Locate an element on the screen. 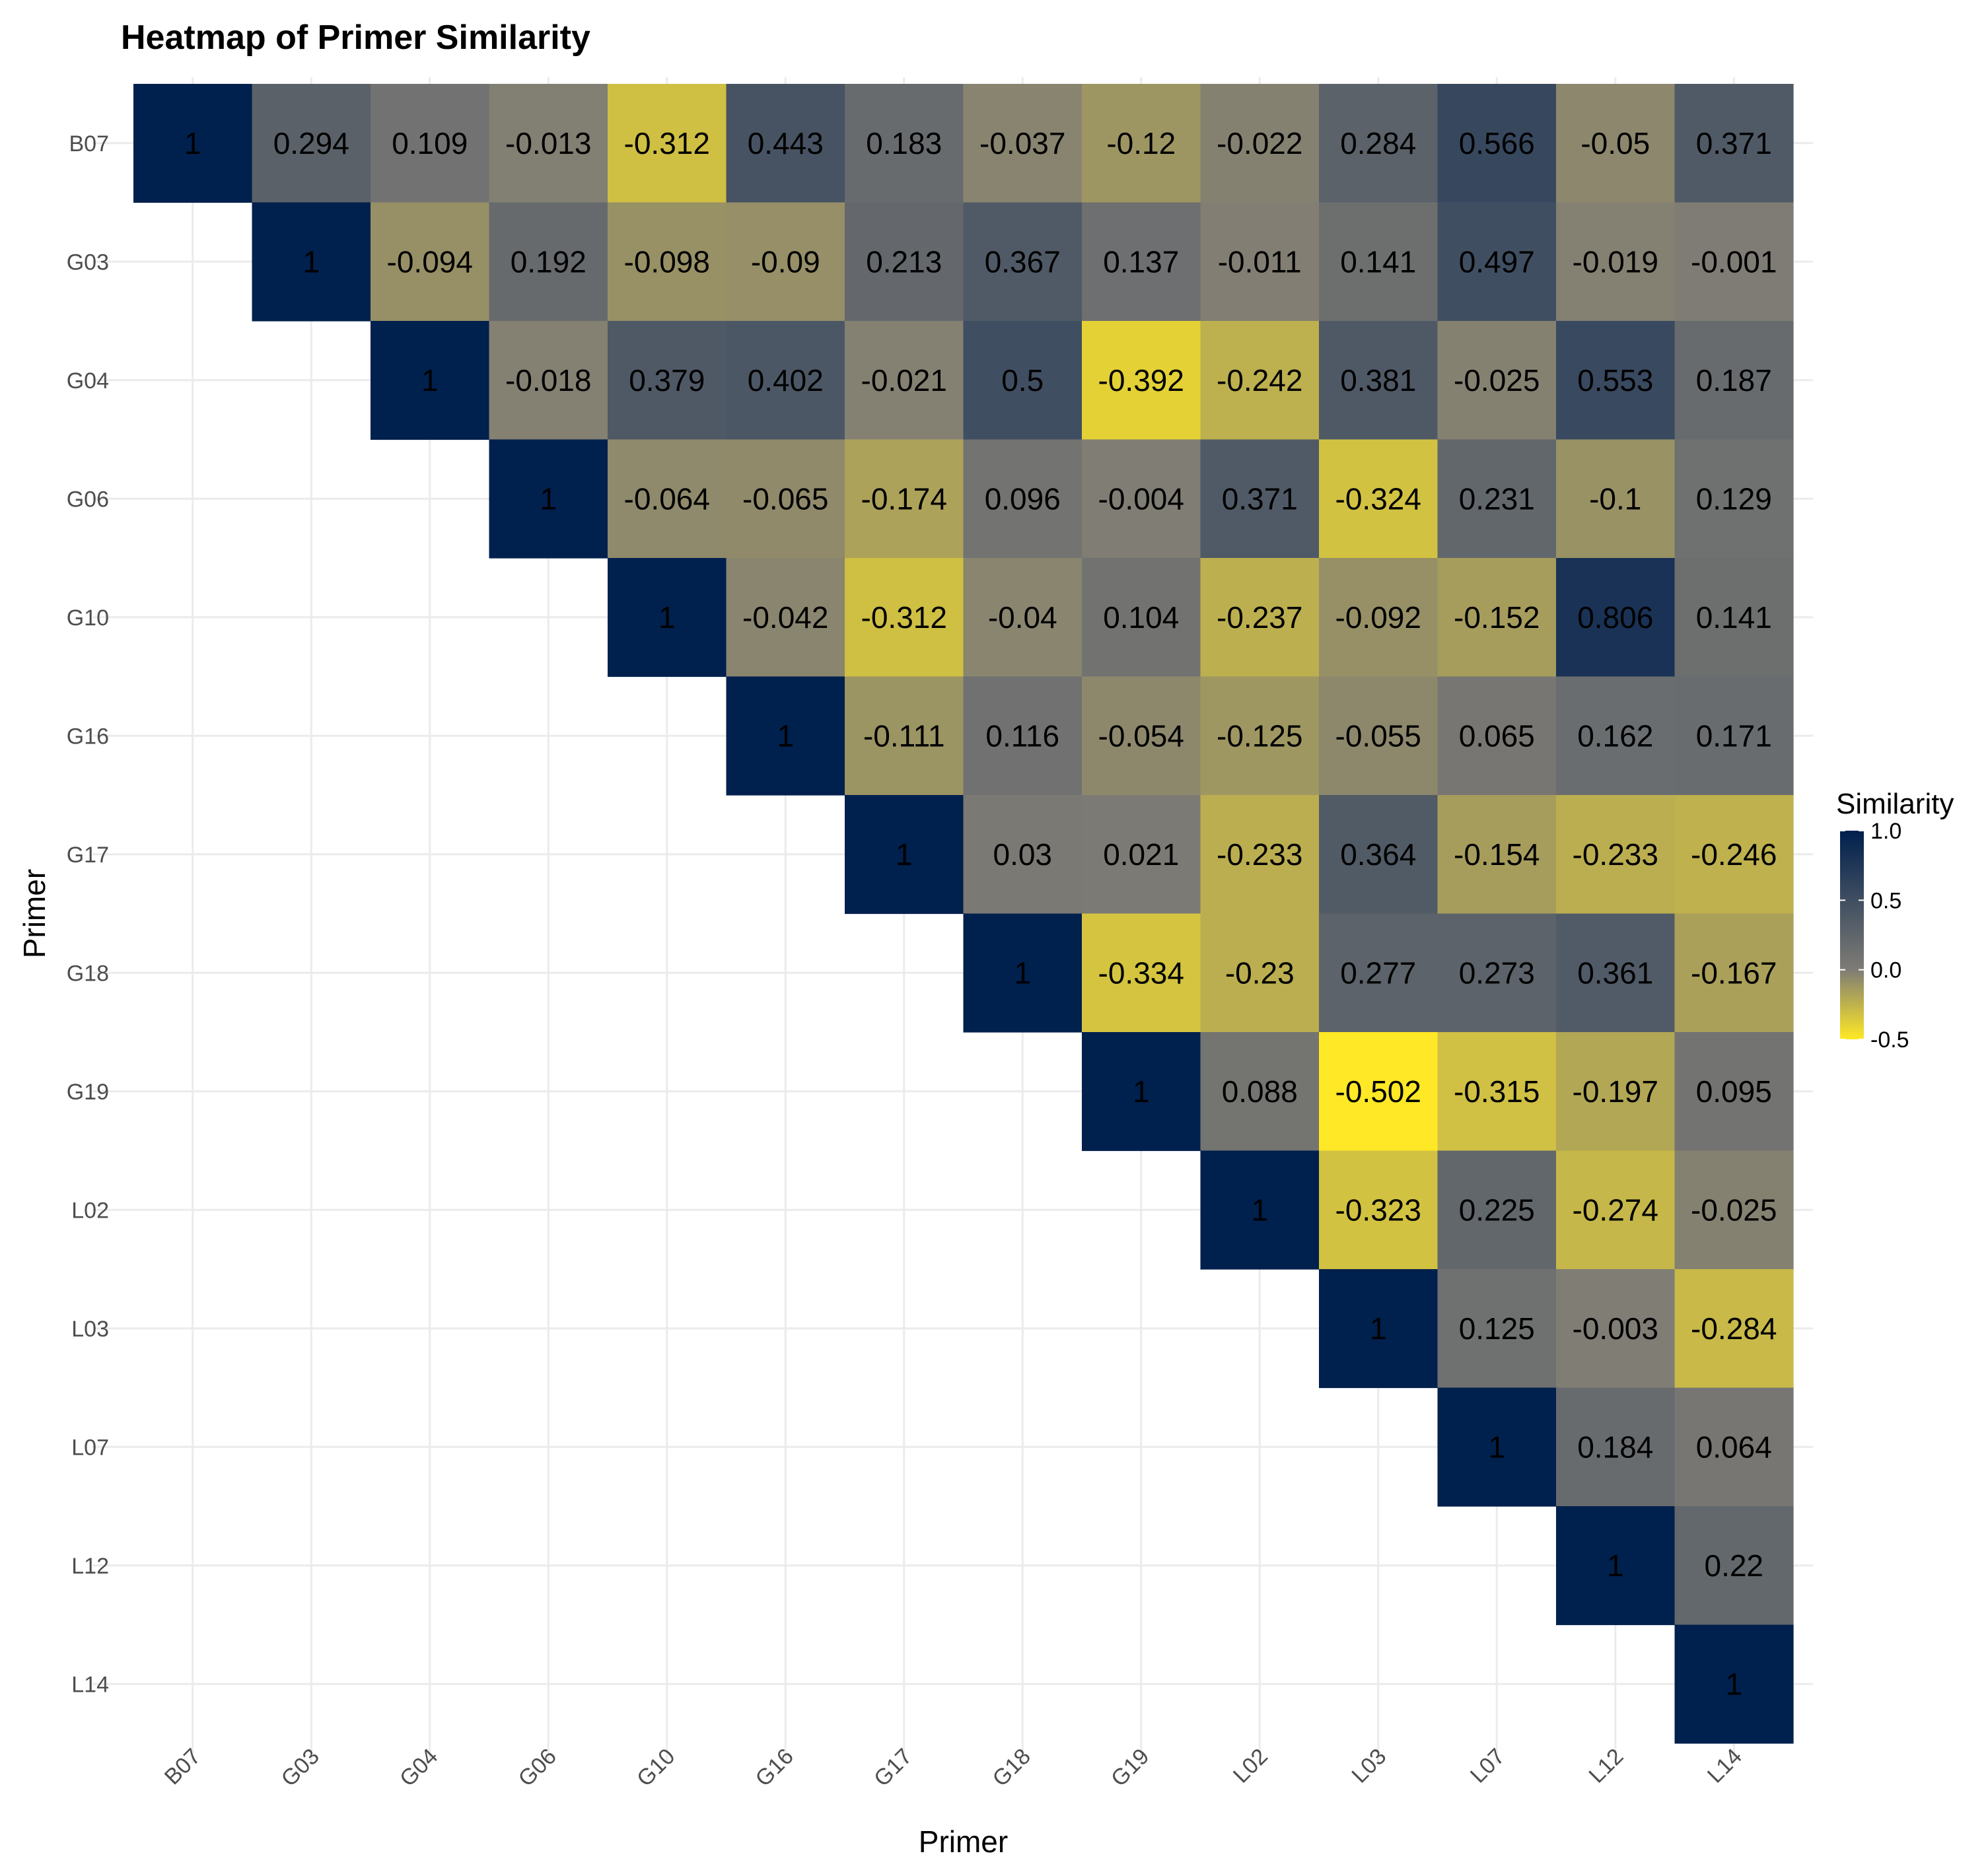 This screenshot has width=1988, height=1872. cell-value-label: -0.237 is located at coordinates (1259, 617).